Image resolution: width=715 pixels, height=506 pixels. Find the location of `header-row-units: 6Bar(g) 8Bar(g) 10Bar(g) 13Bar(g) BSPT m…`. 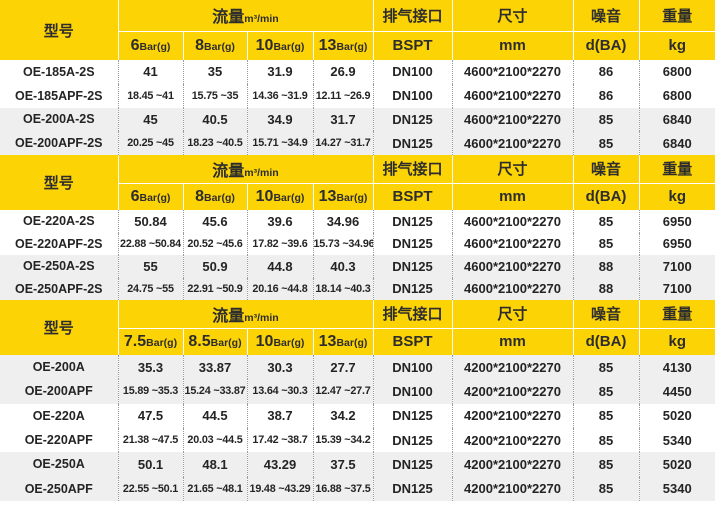

header-row-units: 6Bar(g) 8Bar(g) 10Bar(g) 13Bar(g) BSPT m… is located at coordinates (357, 45).